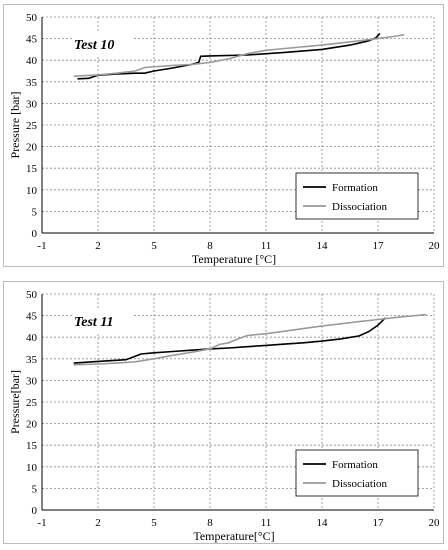 This screenshot has height=550, width=448. What do you see at coordinates (230, 340) in the screenshot?
I see `series-line-formation` at bounding box center [230, 340].